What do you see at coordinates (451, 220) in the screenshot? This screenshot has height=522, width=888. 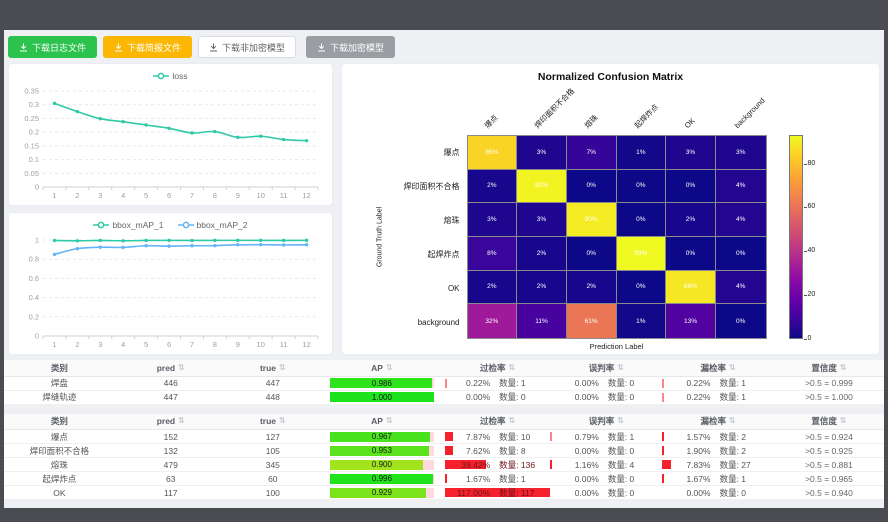 I see `matrix-row-label: 熔珠` at bounding box center [451, 220].